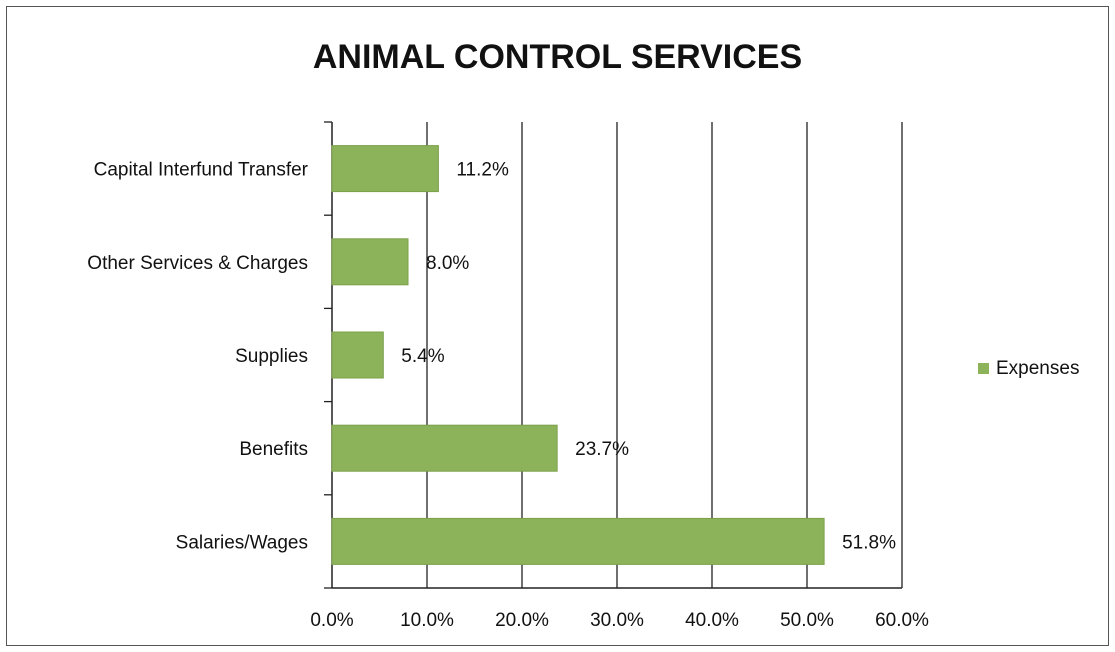 This screenshot has height=652, width=1115. I want to click on x-tick-label: 60.0%, so click(902, 620).